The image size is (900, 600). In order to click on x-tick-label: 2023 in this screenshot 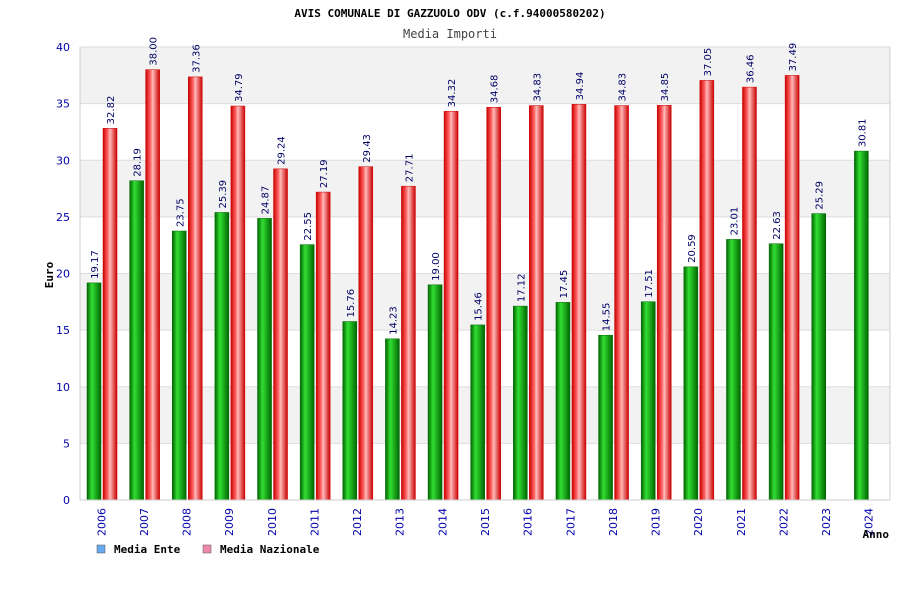, I will do `click(826, 522)`.